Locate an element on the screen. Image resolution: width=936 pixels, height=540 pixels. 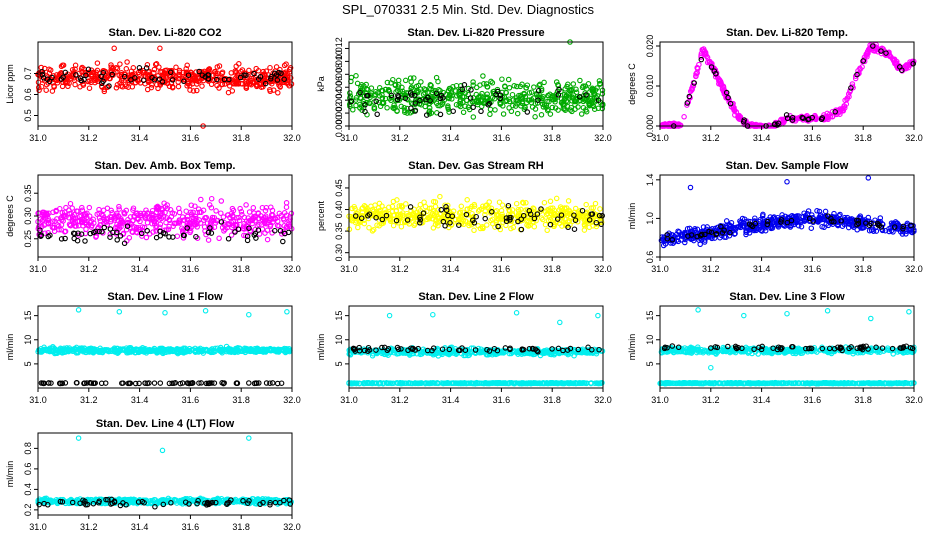
y-axis-label: degrees C is located at coordinates (632, 84).